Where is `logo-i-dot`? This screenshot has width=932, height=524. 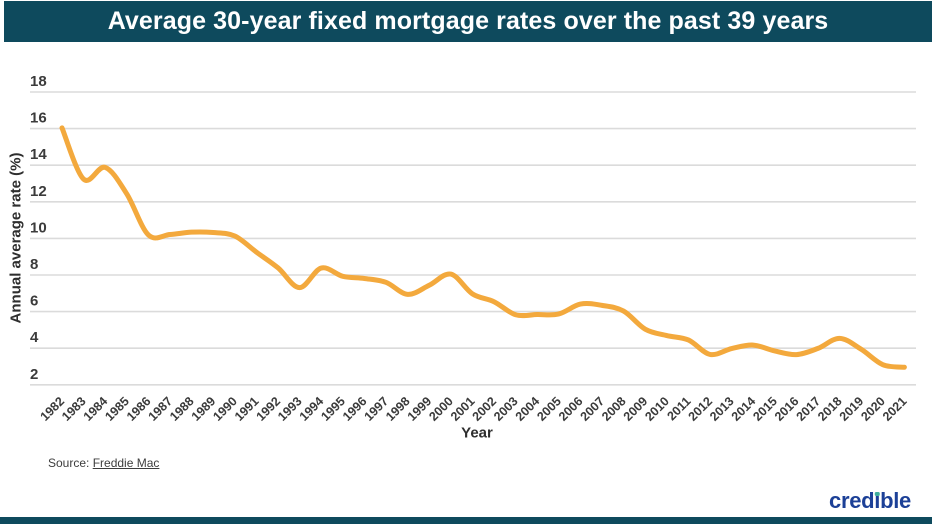
logo-i-dot is located at coordinates (877, 493).